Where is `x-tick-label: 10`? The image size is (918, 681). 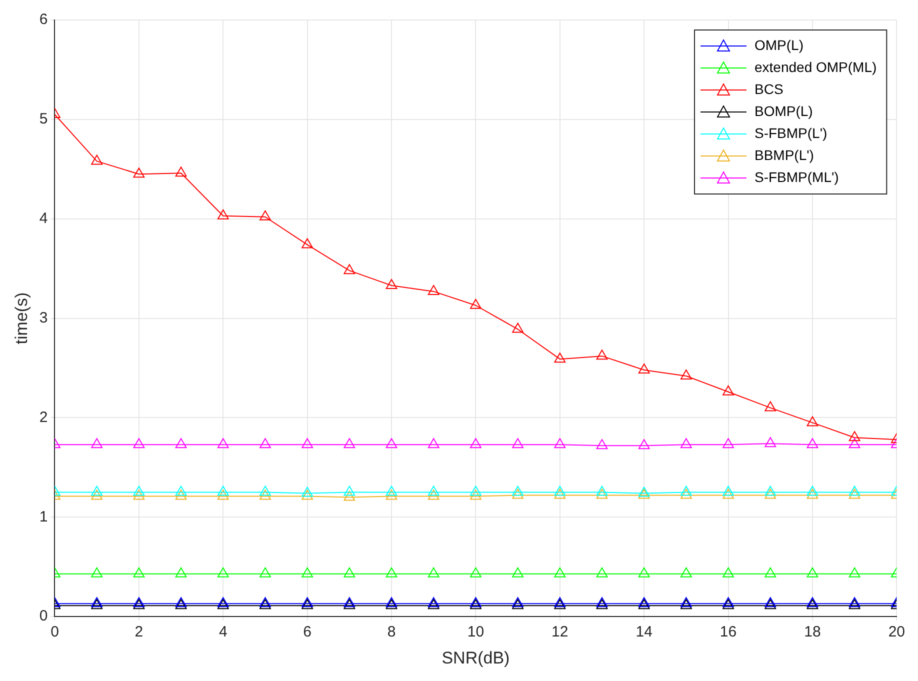 x-tick-label: 10 is located at coordinates (475, 632).